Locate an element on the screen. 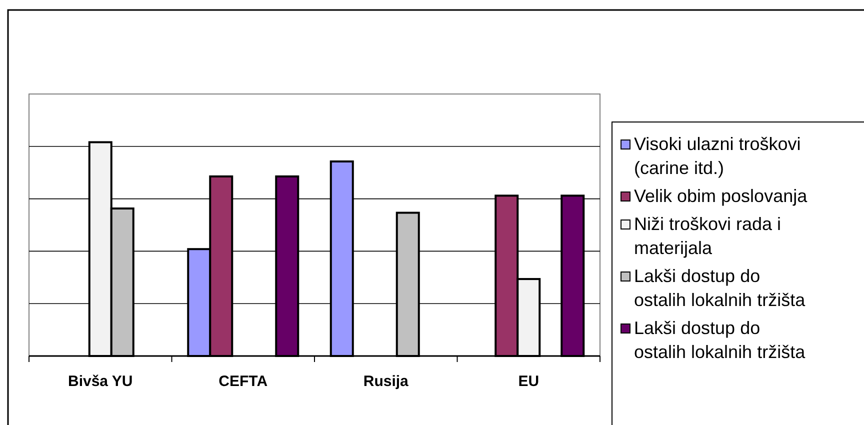 The height and width of the screenshot is (425, 864). legend-label: Velik obim poslovanja is located at coordinates (721, 196).